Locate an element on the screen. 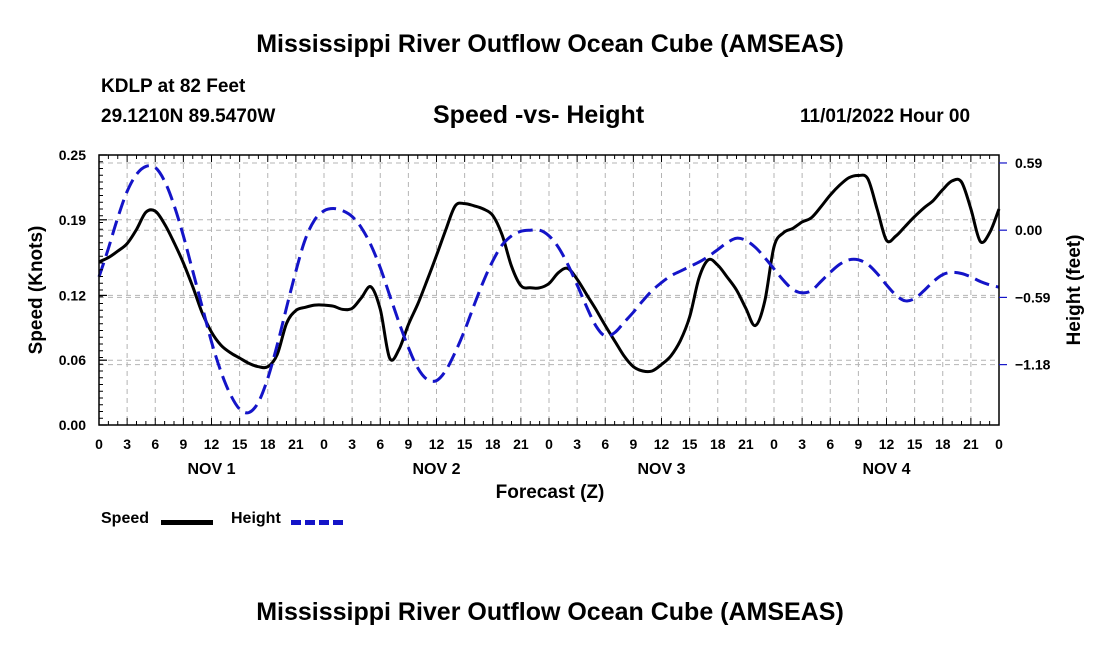  y-tick-label: 0.25 is located at coordinates (72, 155).